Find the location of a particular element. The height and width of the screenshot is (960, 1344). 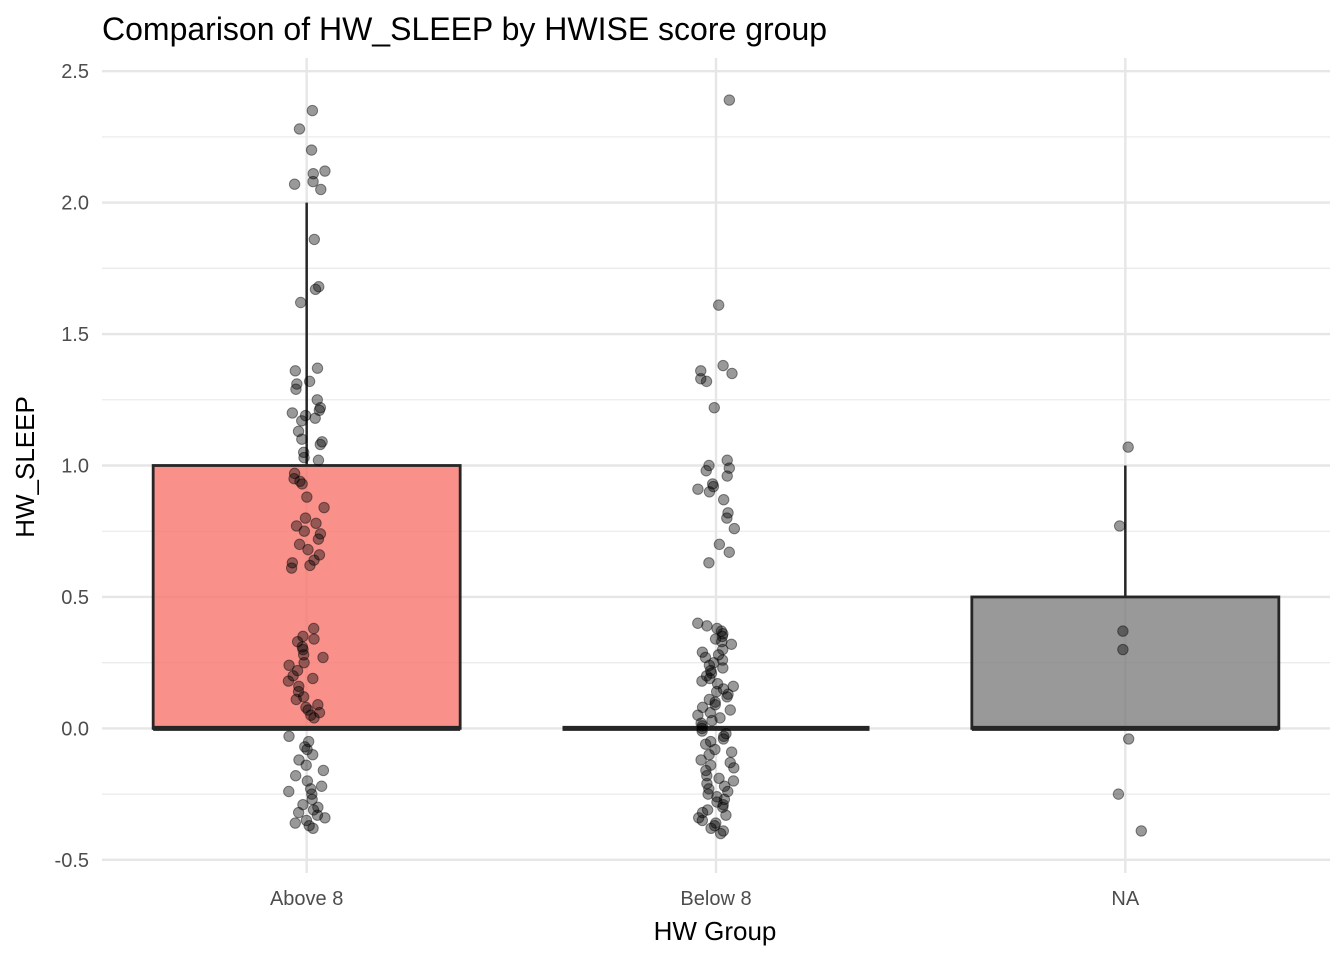

y-tick-label: -0.5 is located at coordinates (72, 861).